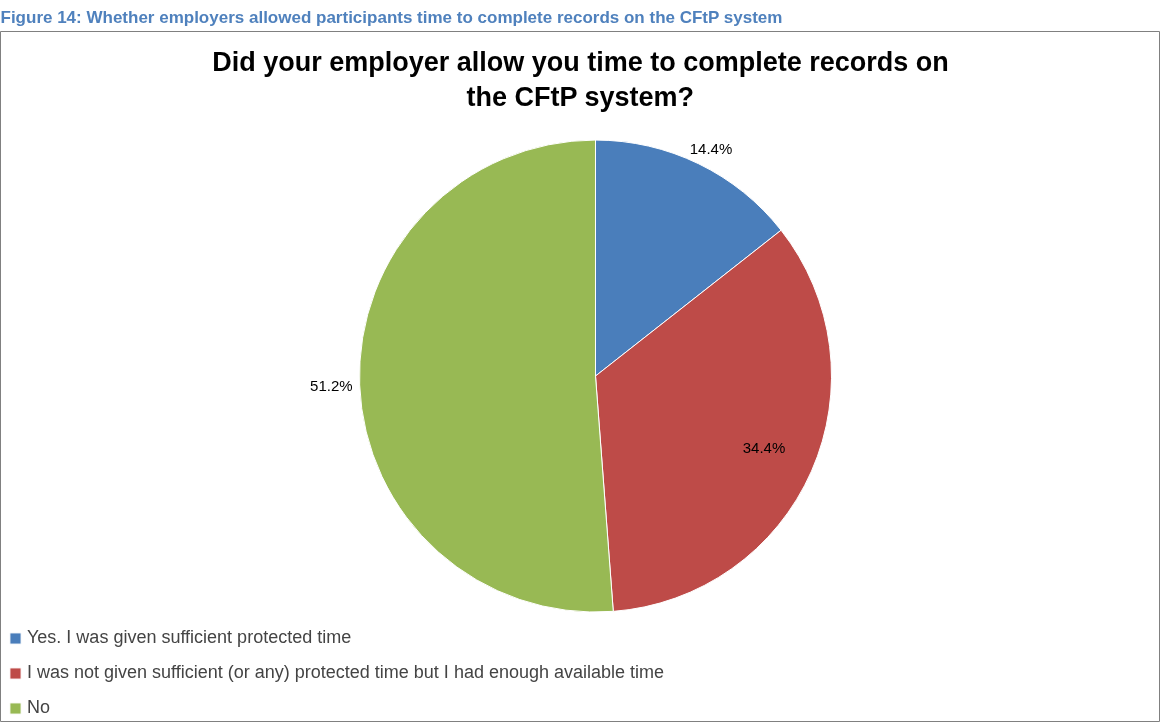  What do you see at coordinates (711, 149) in the screenshot?
I see `data-label: 14.4%` at bounding box center [711, 149].